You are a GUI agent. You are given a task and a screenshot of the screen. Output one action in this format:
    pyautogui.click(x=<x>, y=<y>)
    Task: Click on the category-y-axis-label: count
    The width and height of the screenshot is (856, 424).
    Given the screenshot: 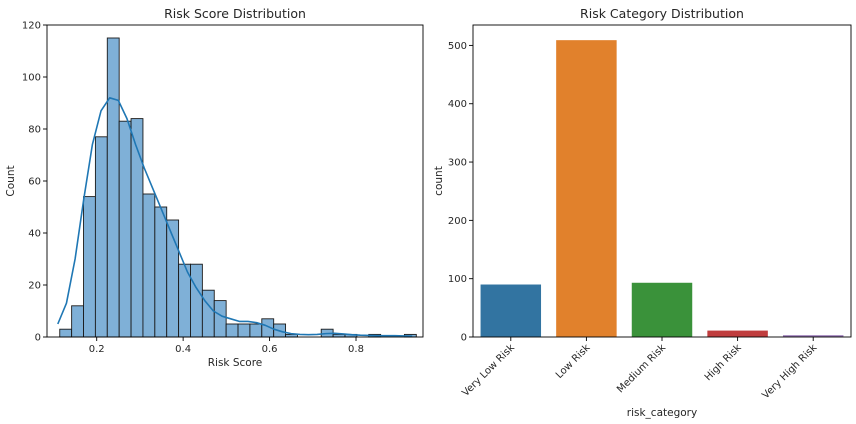 What is the action you would take?
    pyautogui.click(x=439, y=181)
    